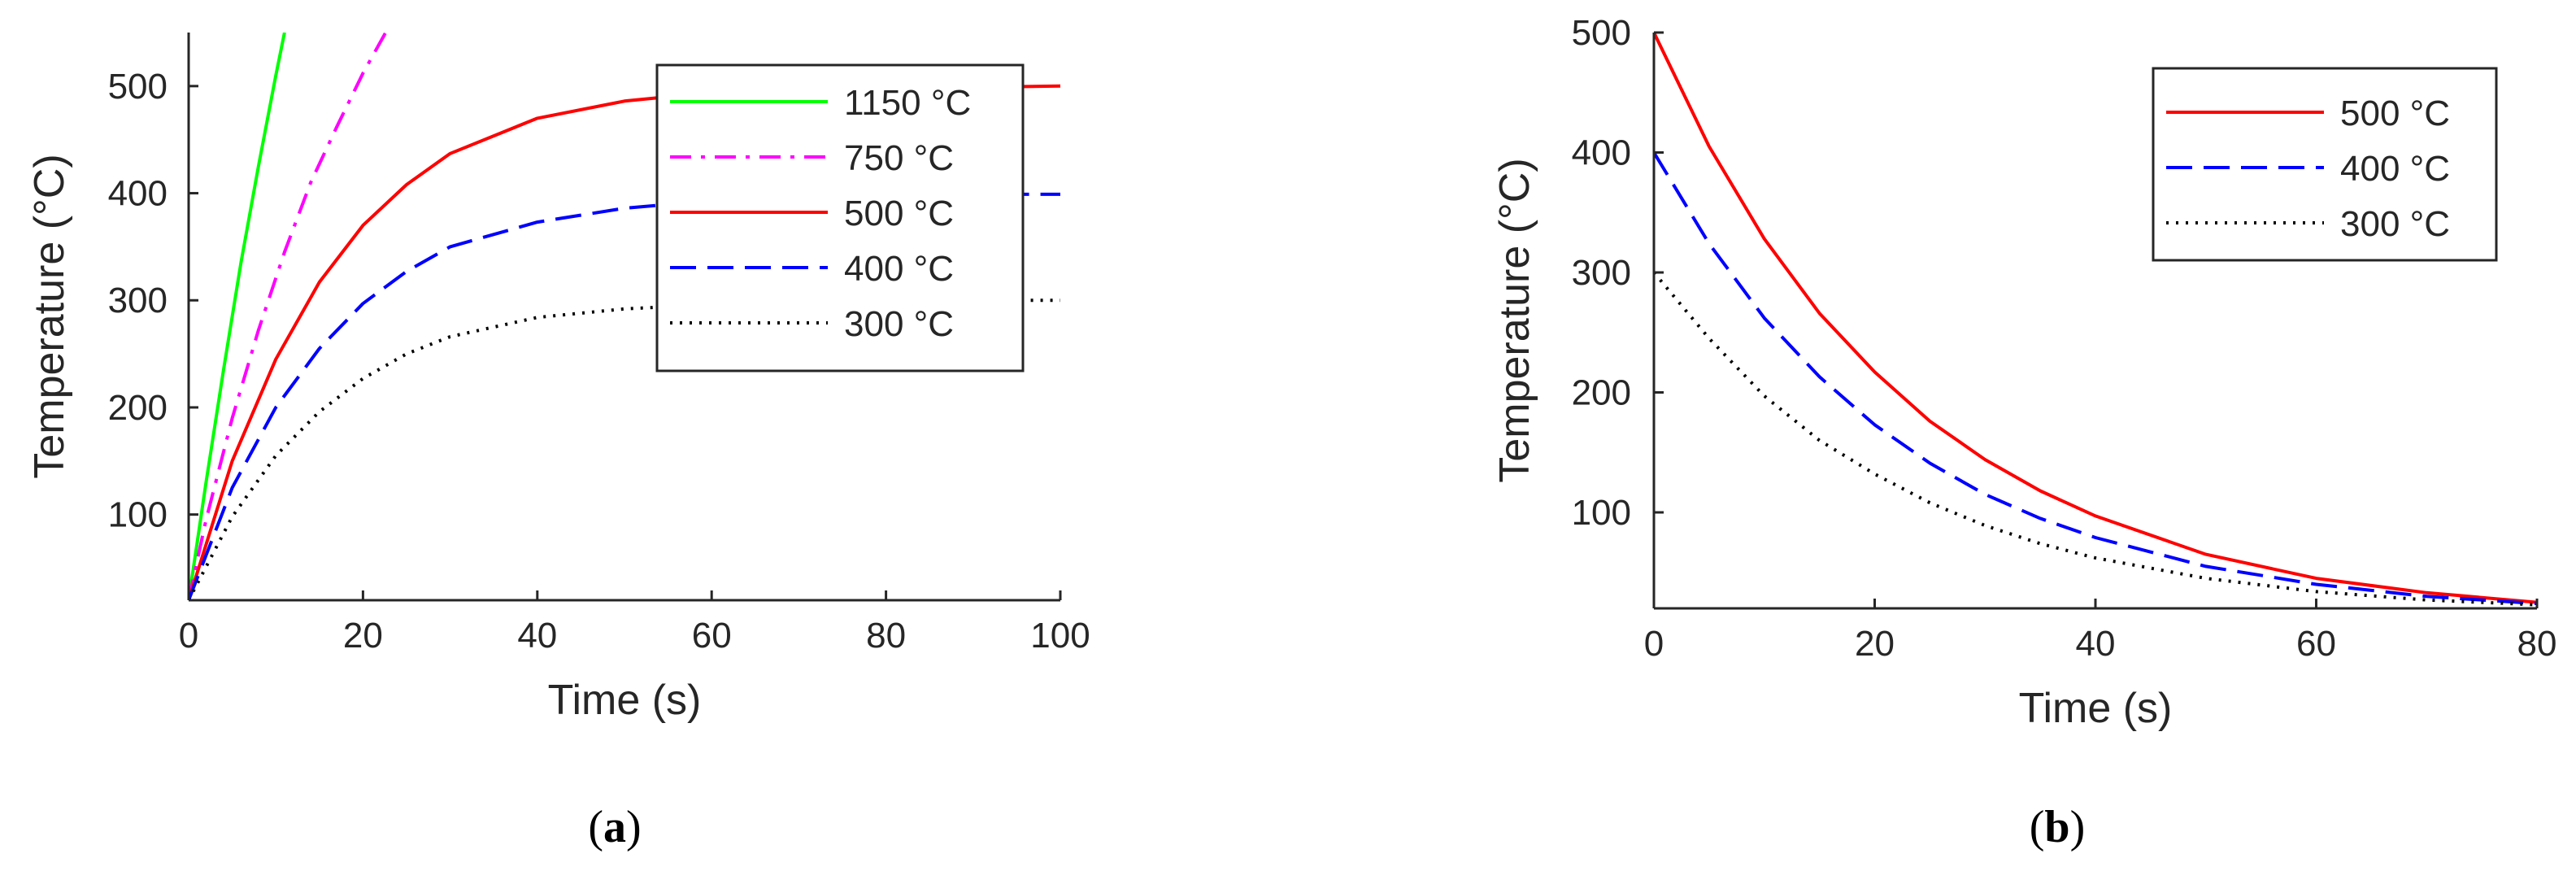 Image resolution: width=2576 pixels, height=893 pixels. I want to click on x-tick-label: 100, so click(1060, 636).